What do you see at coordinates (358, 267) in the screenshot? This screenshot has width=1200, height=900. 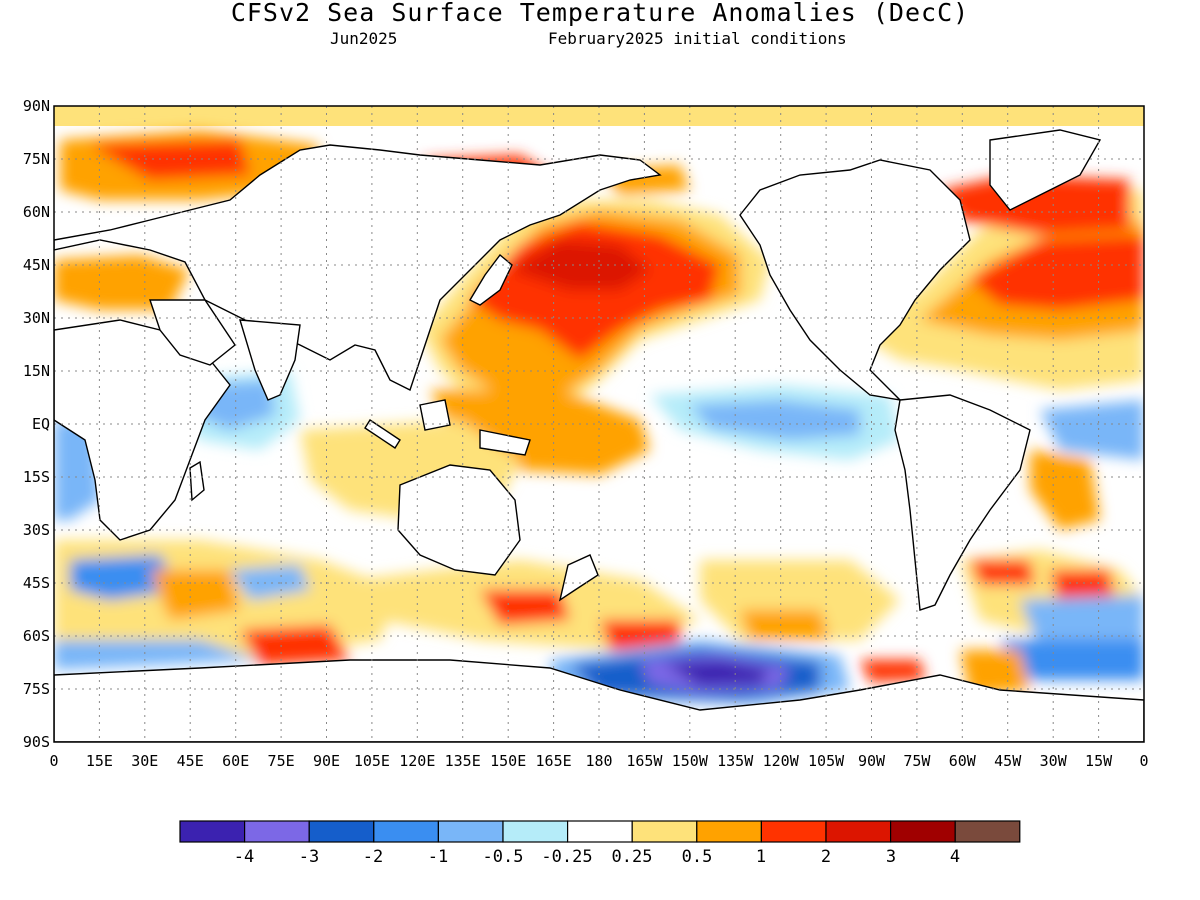 I see `eurasia` at bounding box center [358, 267].